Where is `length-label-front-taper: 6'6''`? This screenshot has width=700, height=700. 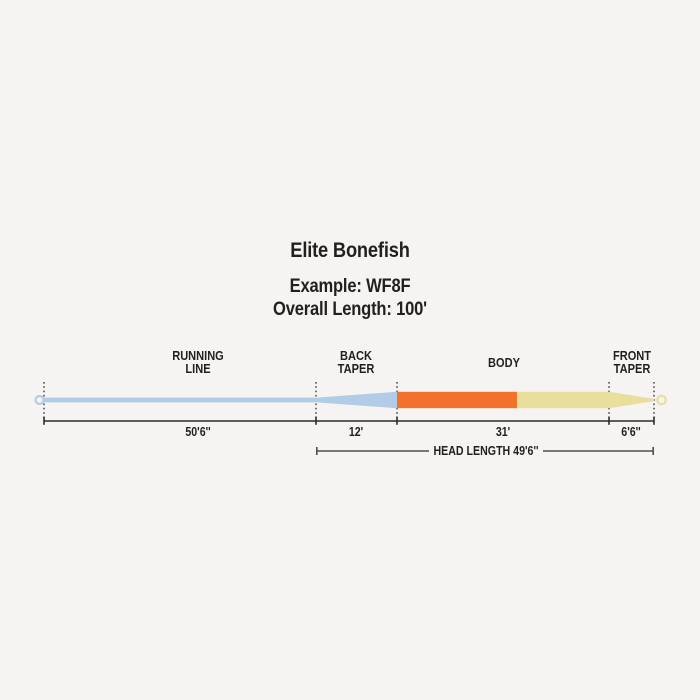 length-label-front-taper: 6'6'' is located at coordinates (631, 432).